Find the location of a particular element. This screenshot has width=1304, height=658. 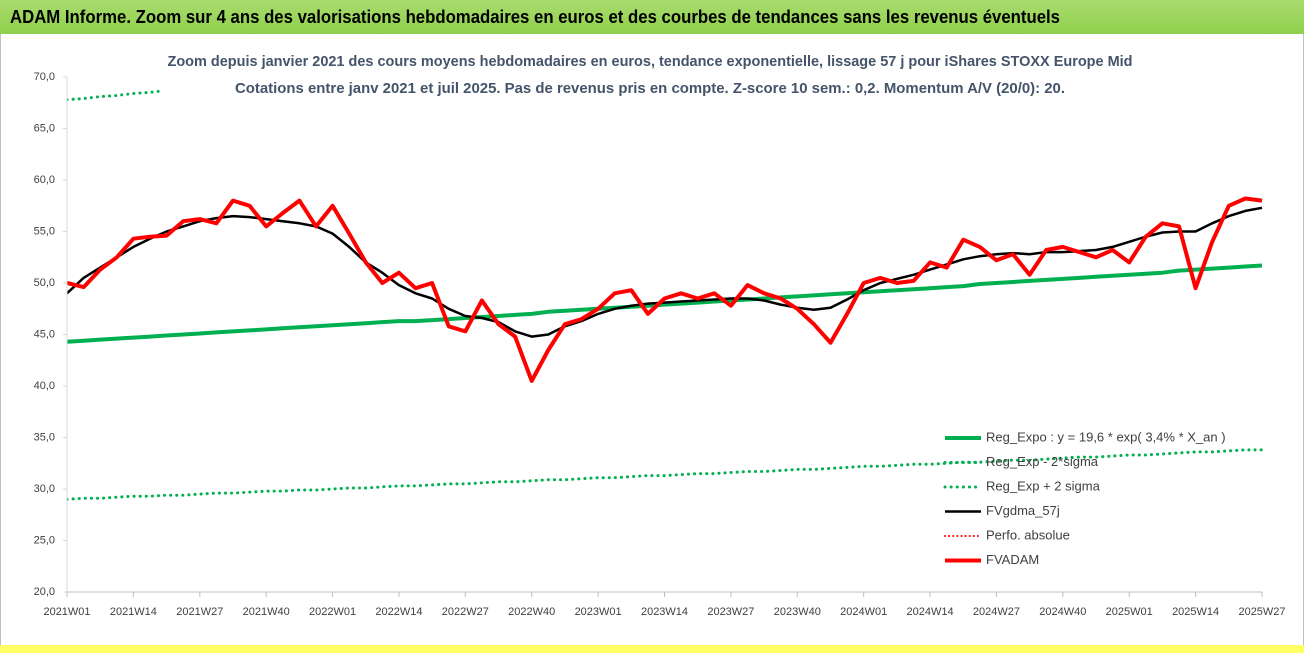

y-tick-label: 60,0 is located at coordinates (44, 180).